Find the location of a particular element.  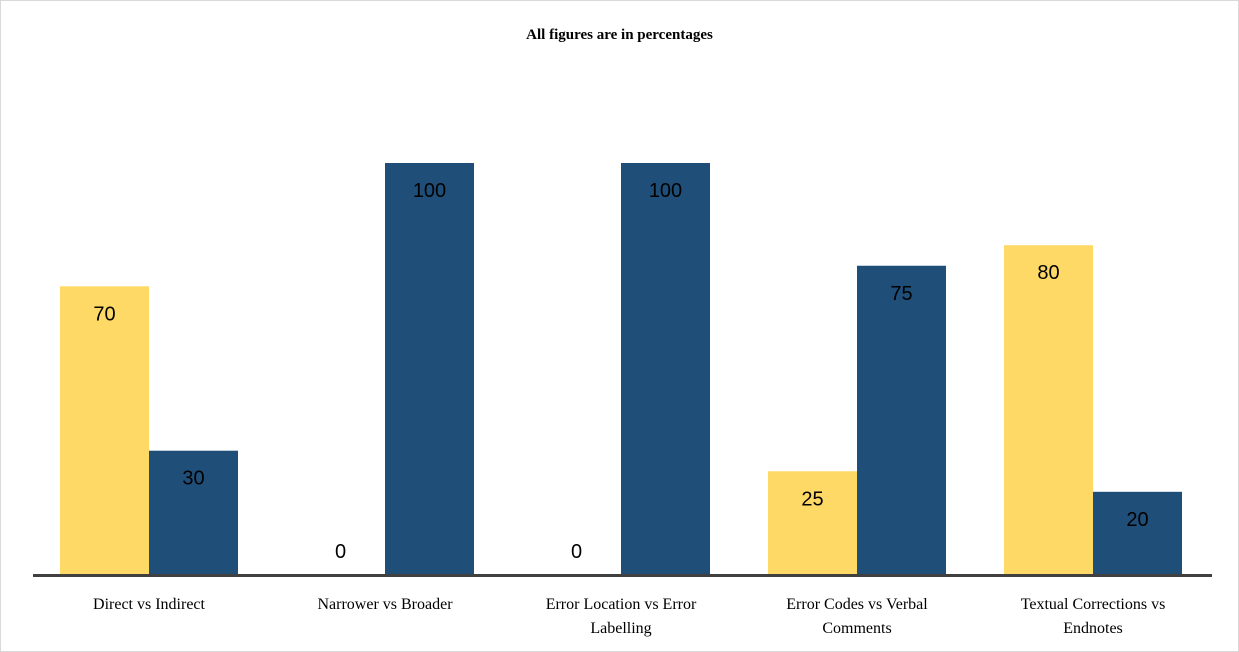

data-label: 80 is located at coordinates (1048, 273).